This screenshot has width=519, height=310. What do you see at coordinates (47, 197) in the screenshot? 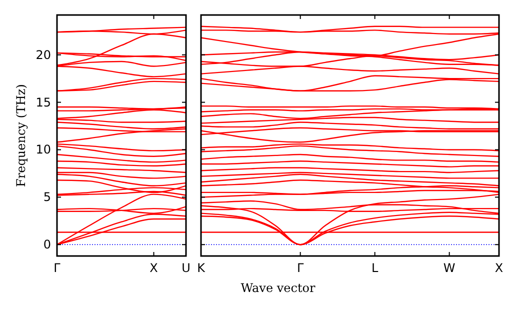
I see `y-tick-label: 5` at bounding box center [47, 197].